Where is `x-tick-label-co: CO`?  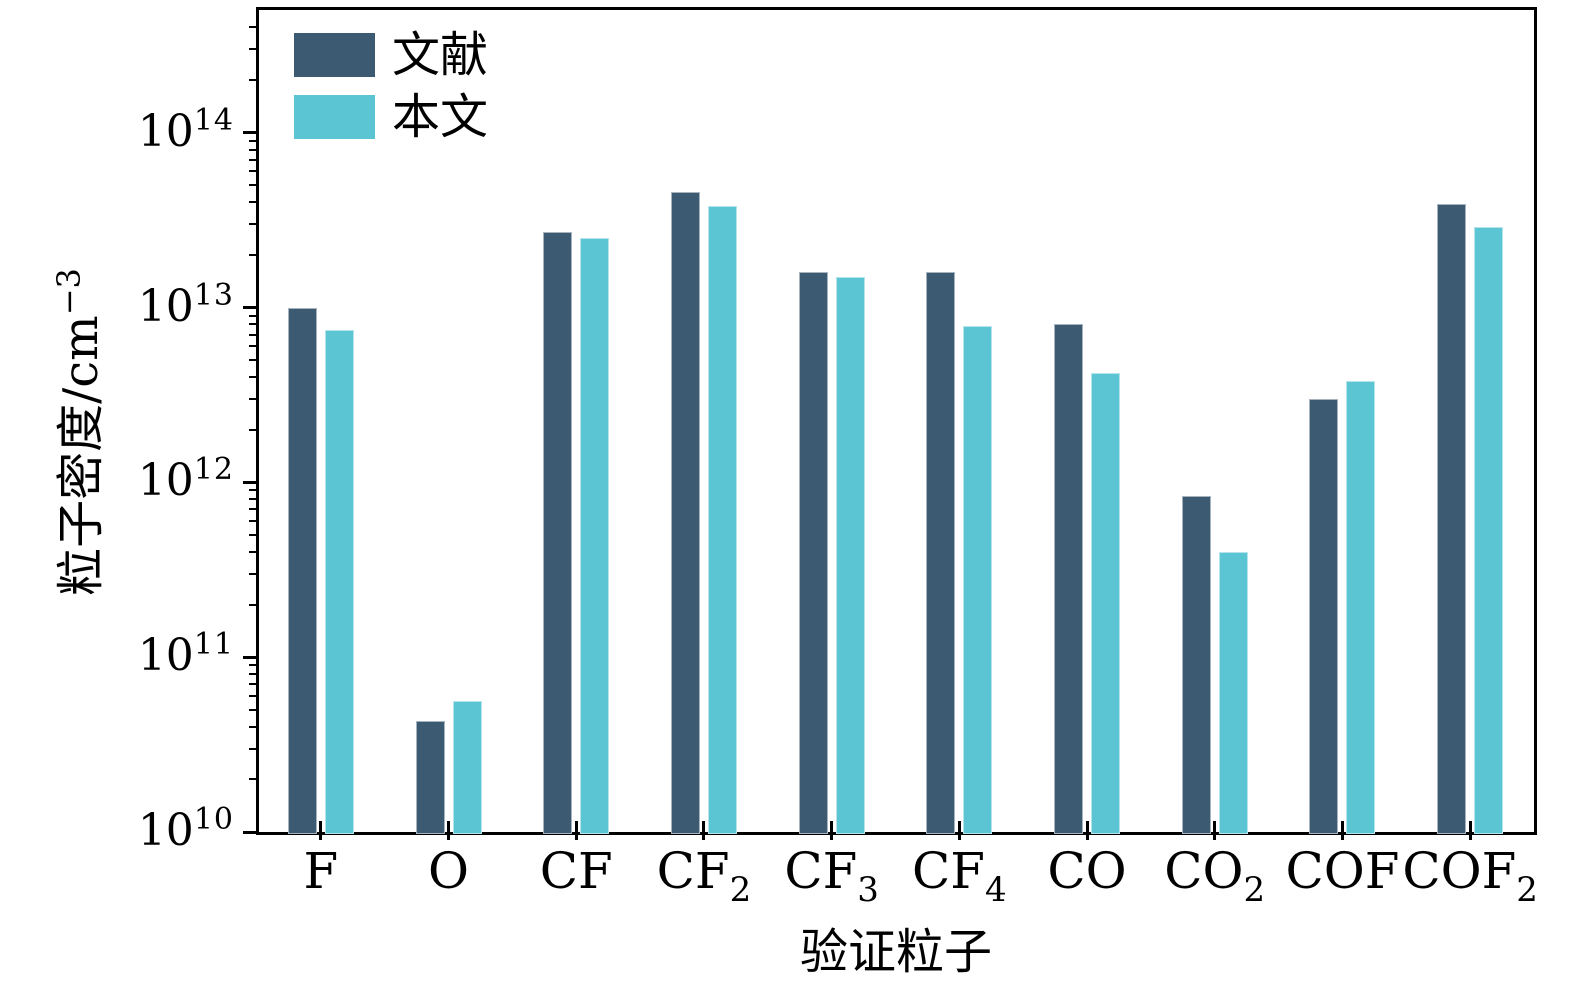 x-tick-label-co: CO is located at coordinates (1087, 871).